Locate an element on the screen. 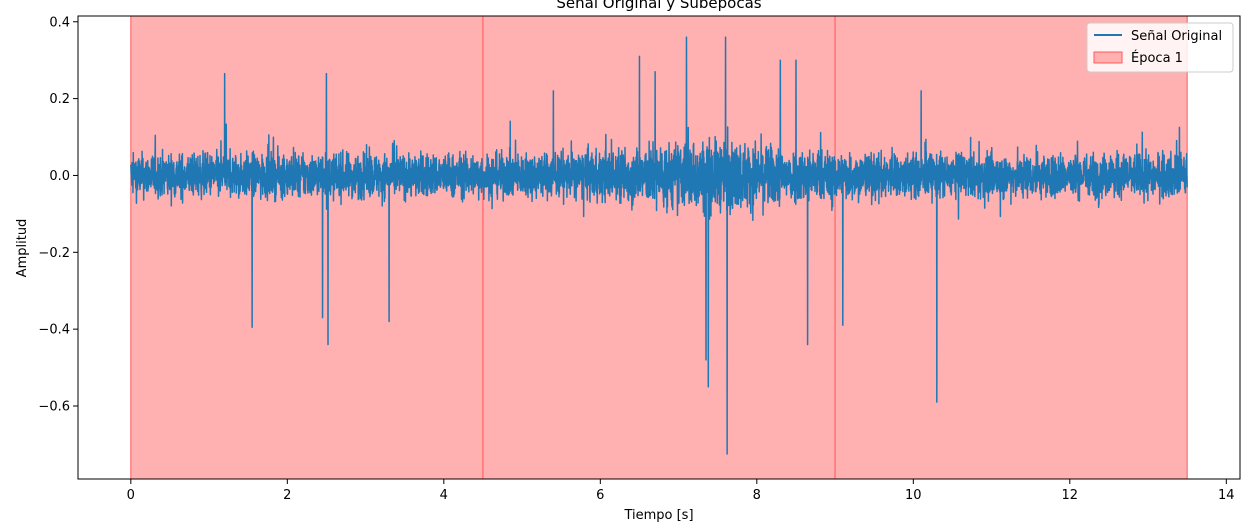 The width and height of the screenshot is (1252, 531). y-tick-label: 0.4 is located at coordinates (59, 22).